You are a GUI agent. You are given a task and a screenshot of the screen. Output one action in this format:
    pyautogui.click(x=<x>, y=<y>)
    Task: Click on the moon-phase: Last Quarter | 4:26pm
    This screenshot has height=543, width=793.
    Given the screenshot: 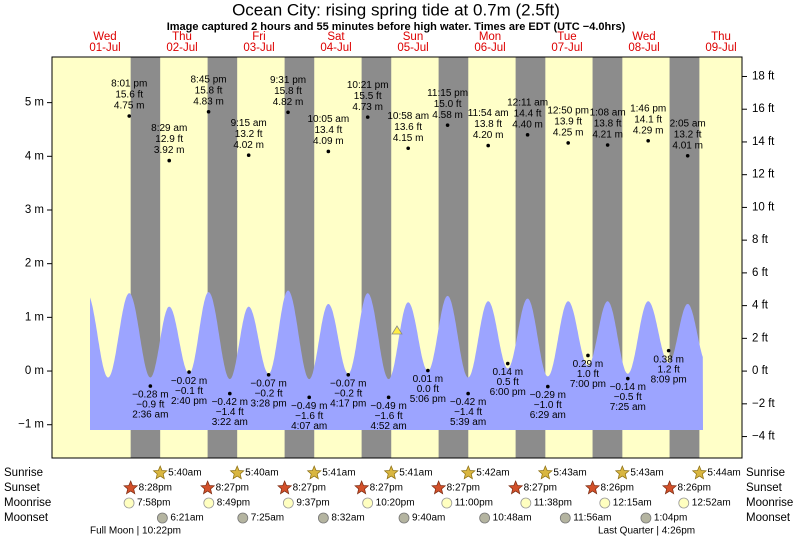 What is the action you would take?
    pyautogui.click(x=646, y=531)
    